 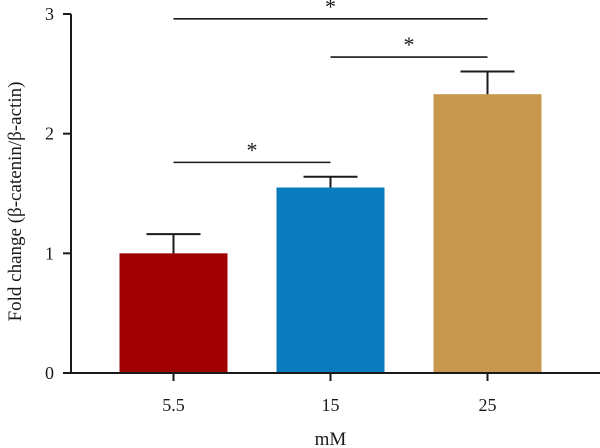 I want to click on bar-5.5, so click(x=173, y=313).